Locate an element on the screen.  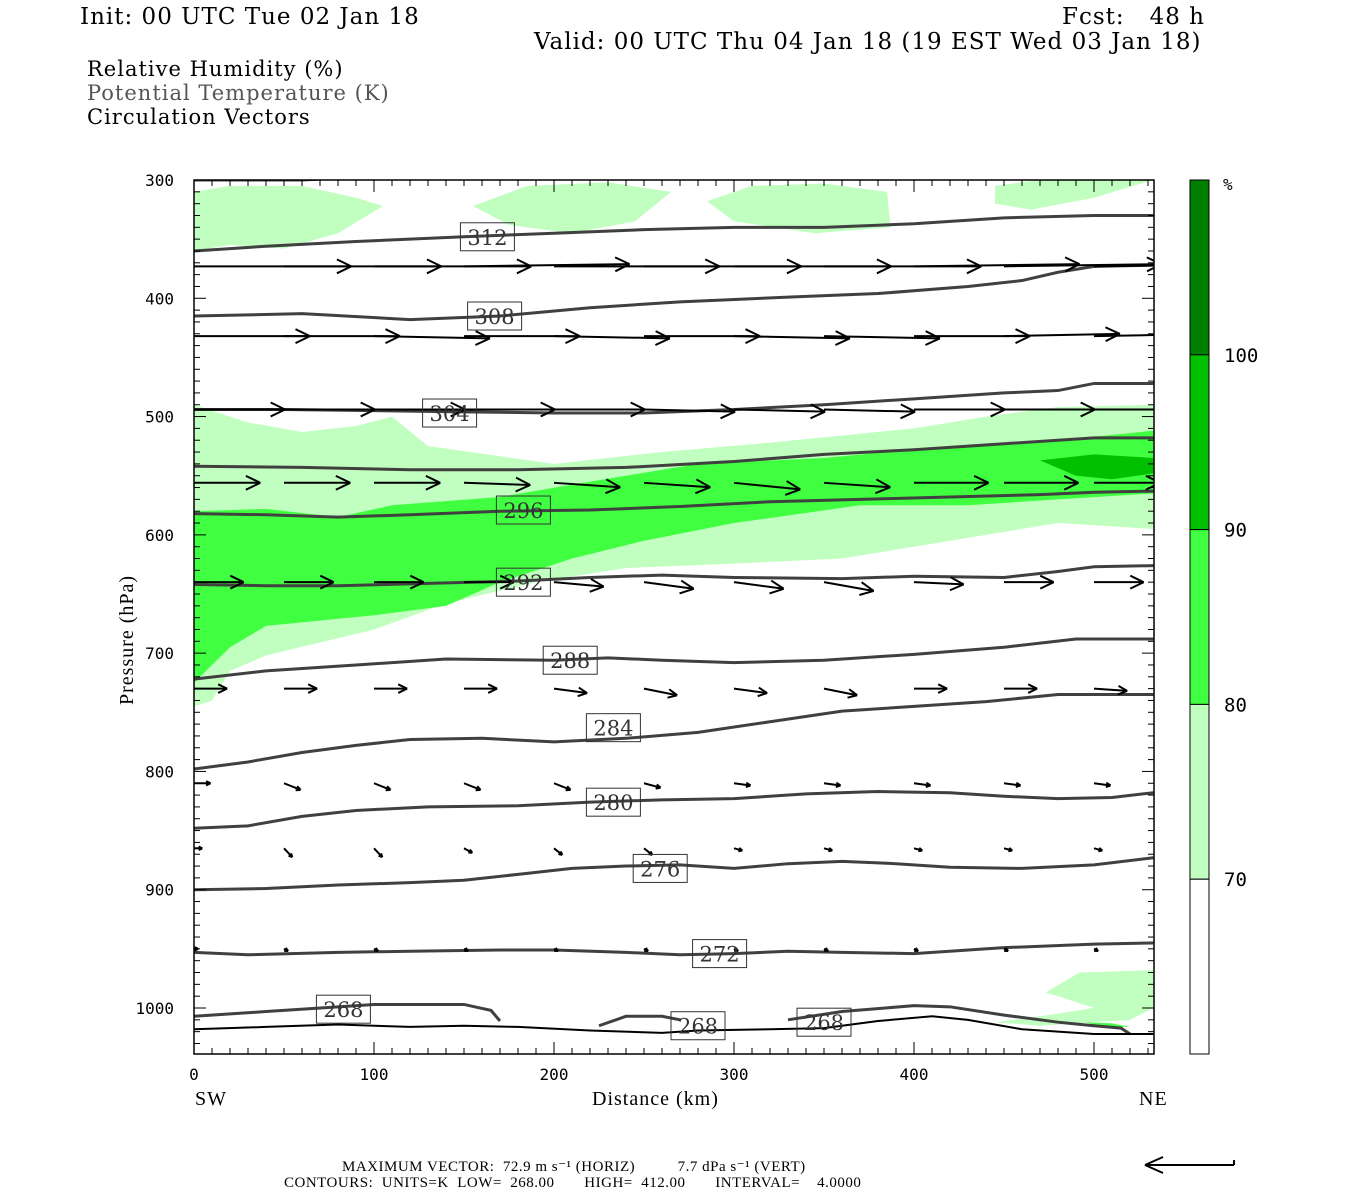
forecast-hour: Fcst: 48 h is located at coordinates (1133, 17).